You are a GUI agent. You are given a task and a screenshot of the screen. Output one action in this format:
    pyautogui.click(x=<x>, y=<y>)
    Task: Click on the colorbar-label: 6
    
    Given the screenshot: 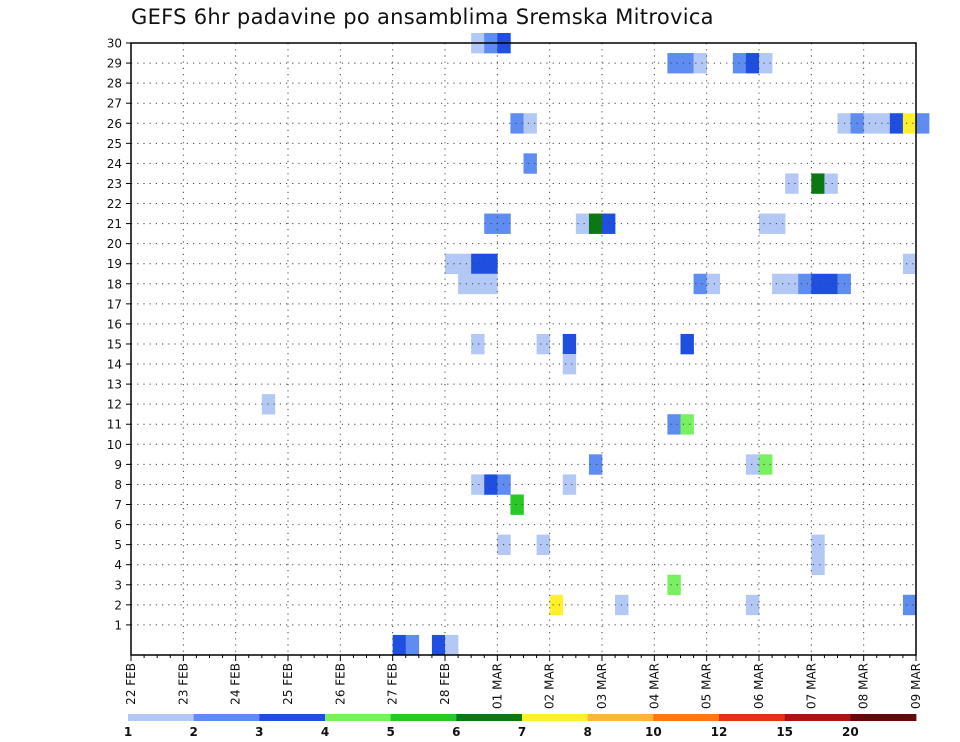 What is the action you would take?
    pyautogui.click(x=456, y=732)
    